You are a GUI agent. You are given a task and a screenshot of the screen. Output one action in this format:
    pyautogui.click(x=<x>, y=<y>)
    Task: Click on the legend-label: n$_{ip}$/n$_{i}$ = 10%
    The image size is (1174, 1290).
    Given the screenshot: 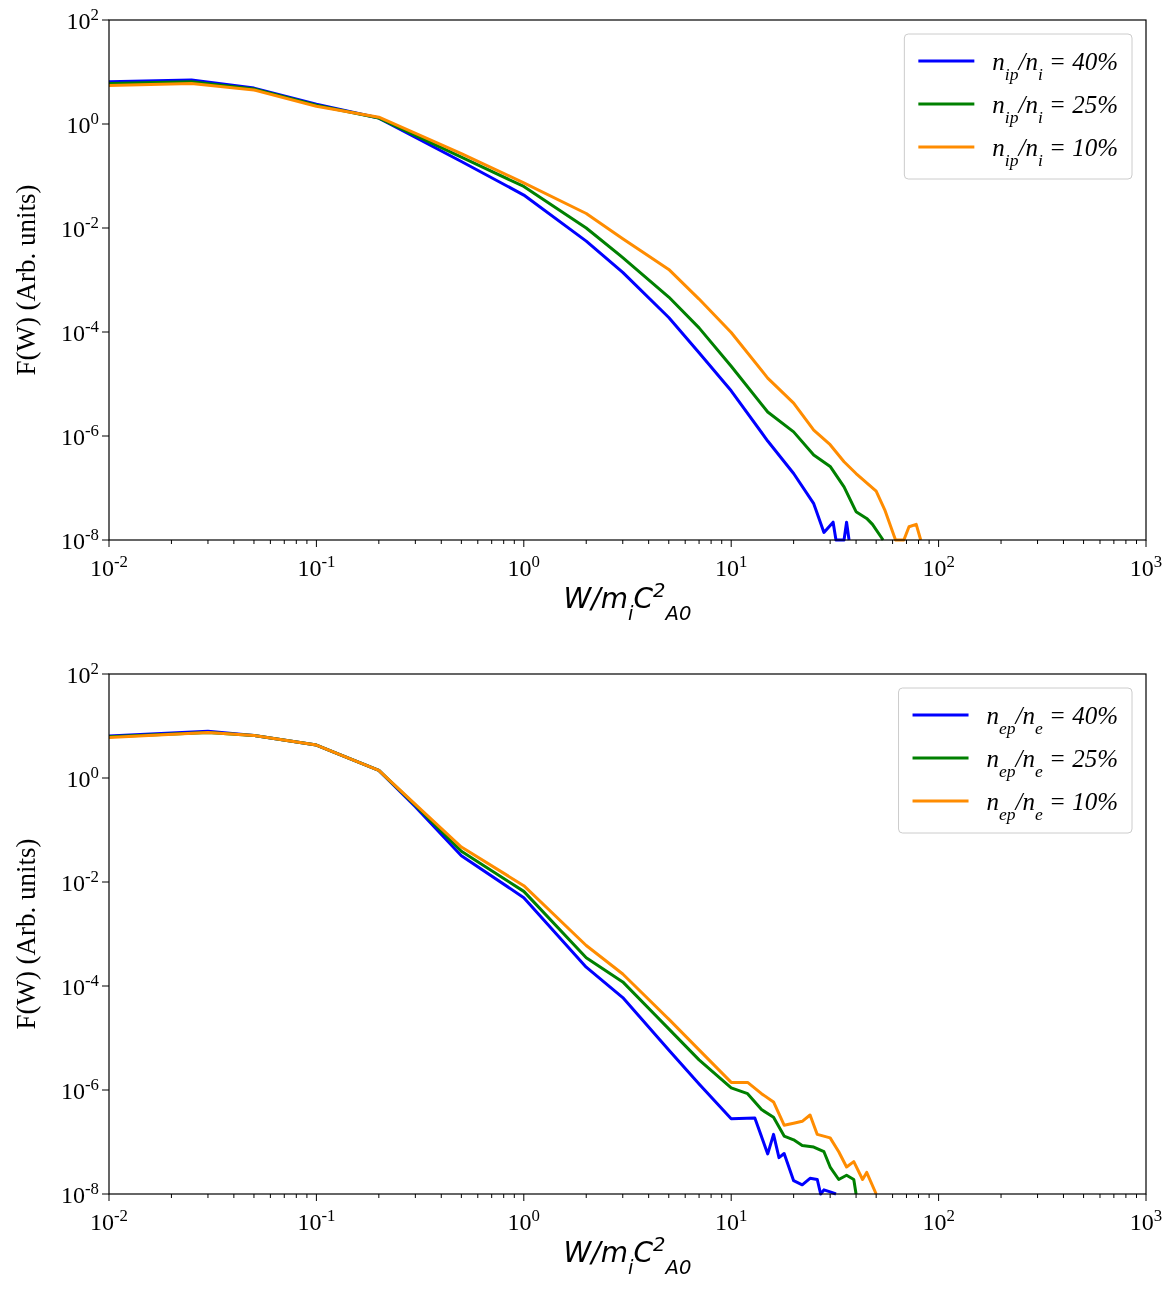 What is the action you would take?
    pyautogui.click(x=1055, y=152)
    